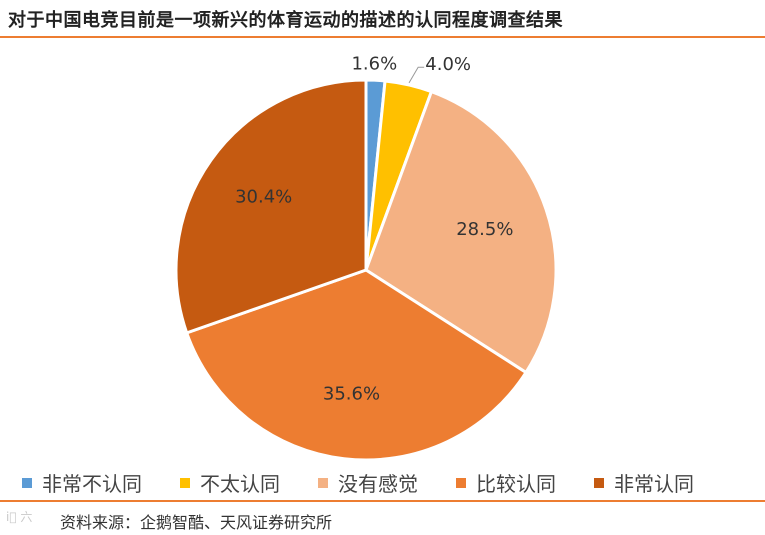 The width and height of the screenshot is (765, 535). Describe the element at coordinates (382, 501) in the screenshot. I see `footer-divider` at that location.